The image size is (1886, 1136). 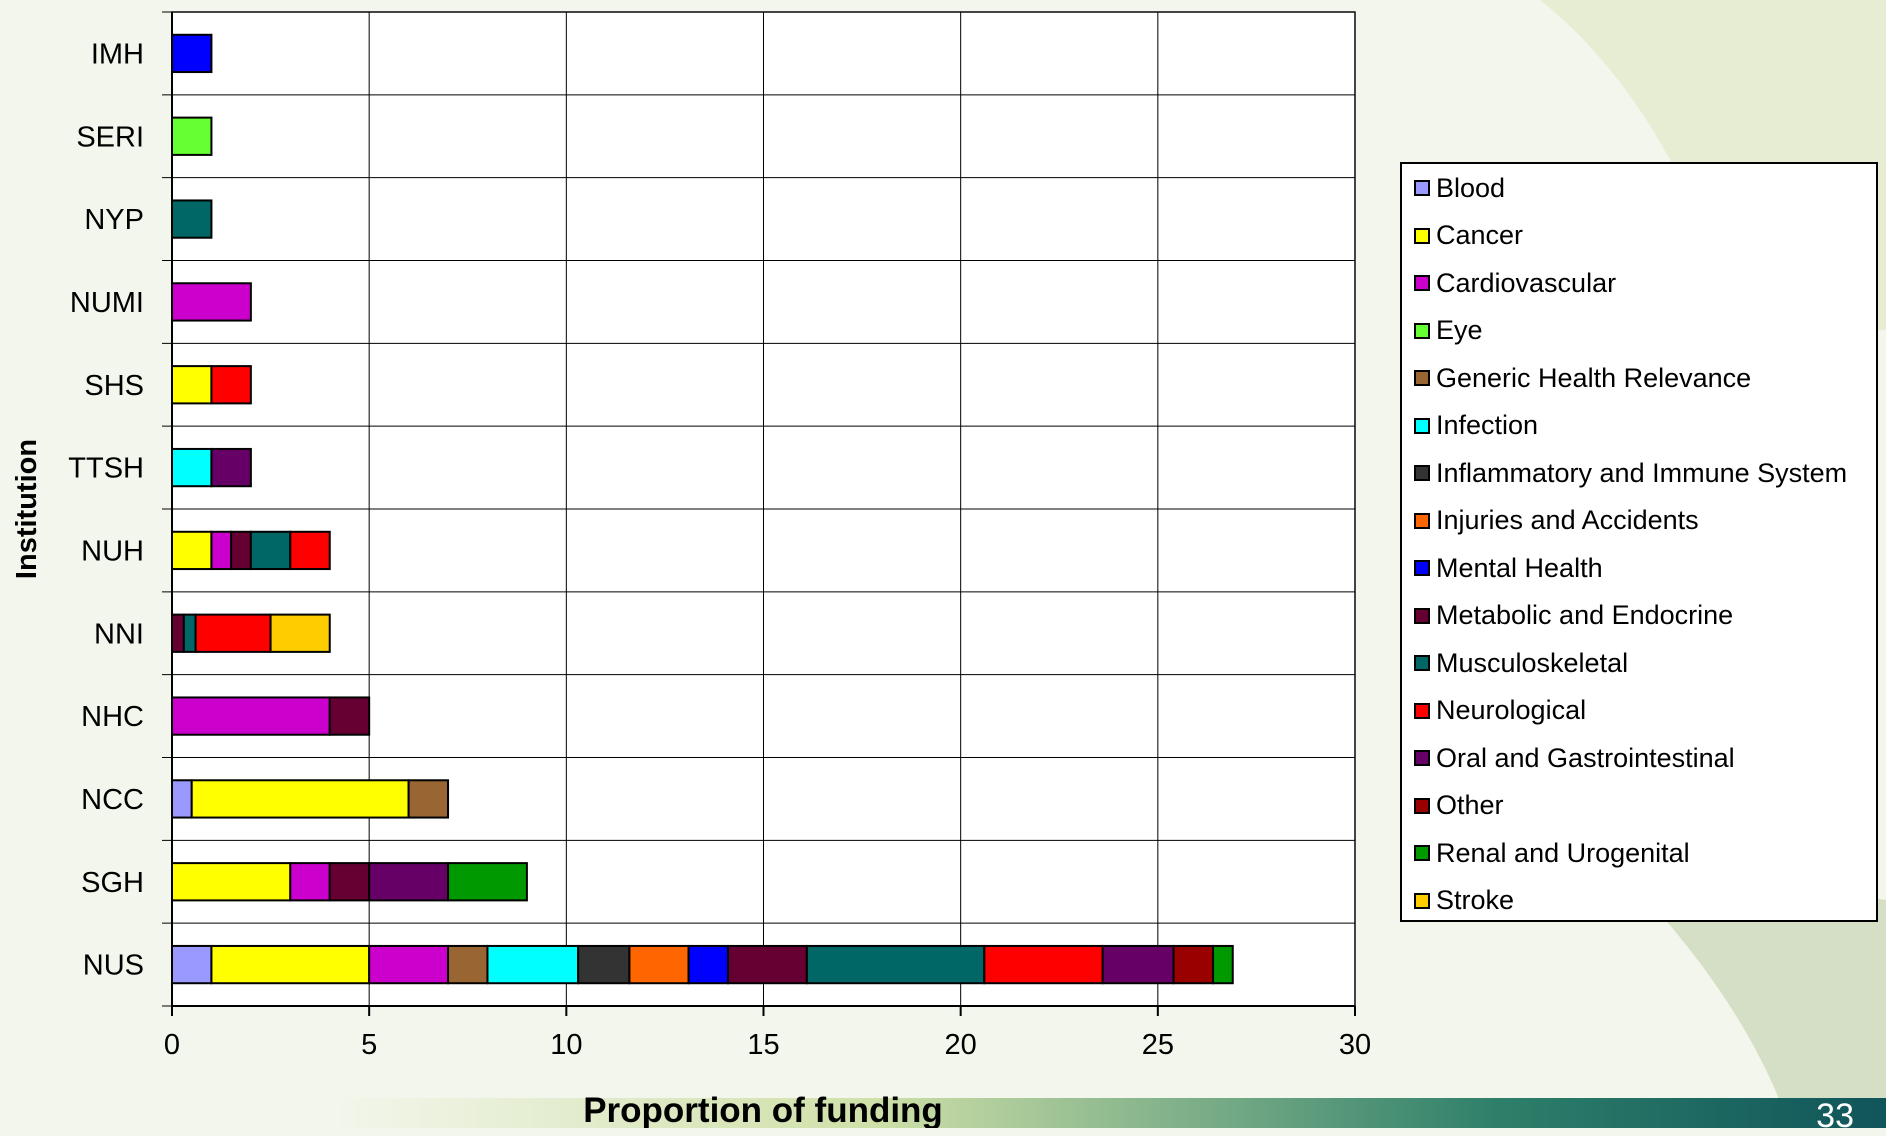 What do you see at coordinates (1355, 1045) in the screenshot?
I see `x-tick-label: 30` at bounding box center [1355, 1045].